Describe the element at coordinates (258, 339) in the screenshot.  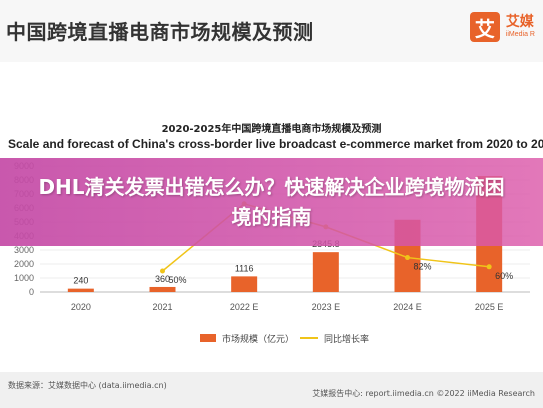
I see `legend-bar-label: 市场规模（亿元）` at that location.